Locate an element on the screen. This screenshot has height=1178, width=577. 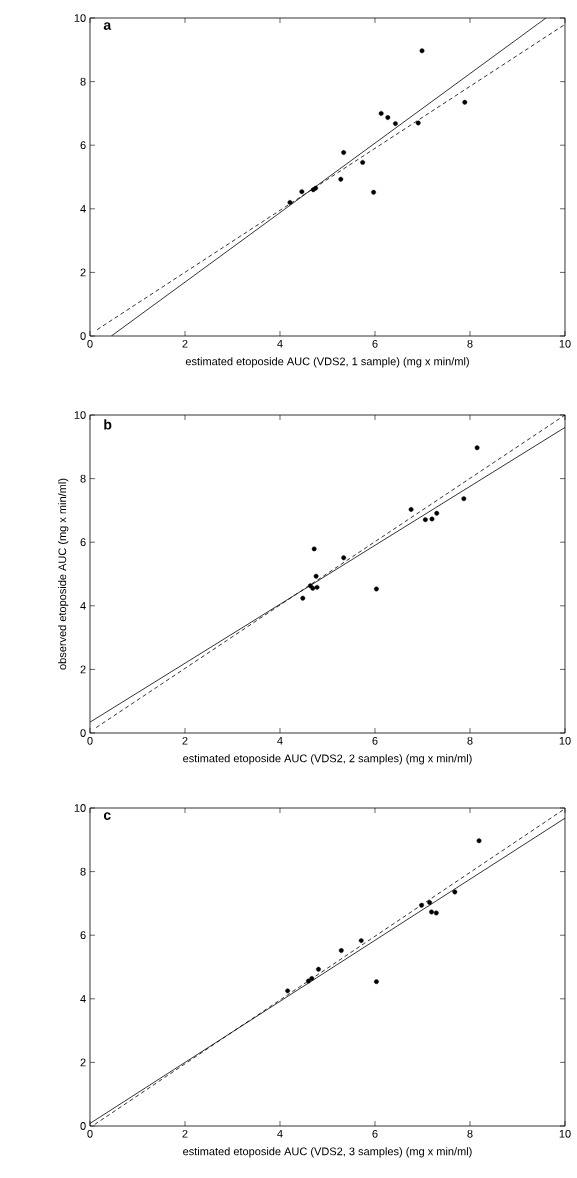
y-axis-title: observed etoposide AUC (mg x min/ml) is located at coordinates (63, 574).